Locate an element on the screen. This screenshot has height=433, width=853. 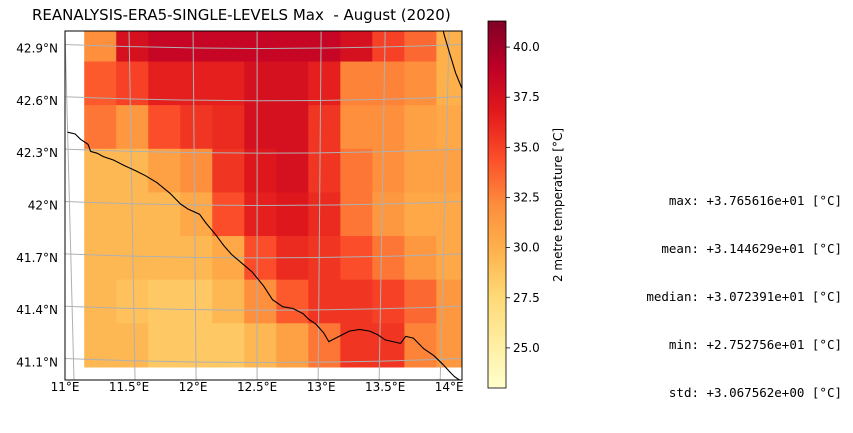
y-tick-label: 42°N is located at coordinates (43, 206).